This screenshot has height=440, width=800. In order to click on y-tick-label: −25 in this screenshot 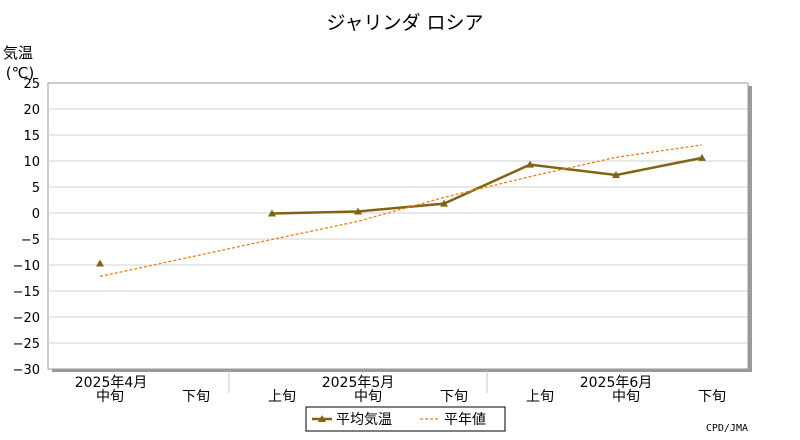, I will do `click(26, 344)`.